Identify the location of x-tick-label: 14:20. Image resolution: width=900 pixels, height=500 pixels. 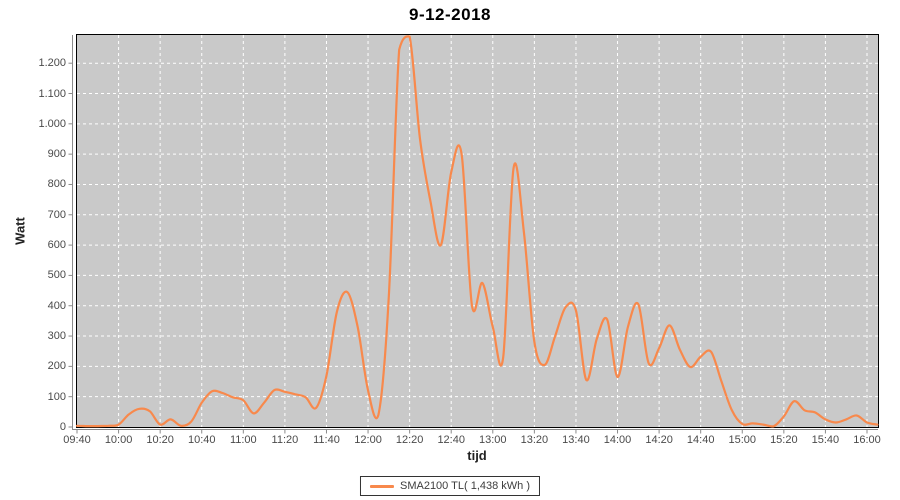
(659, 440).